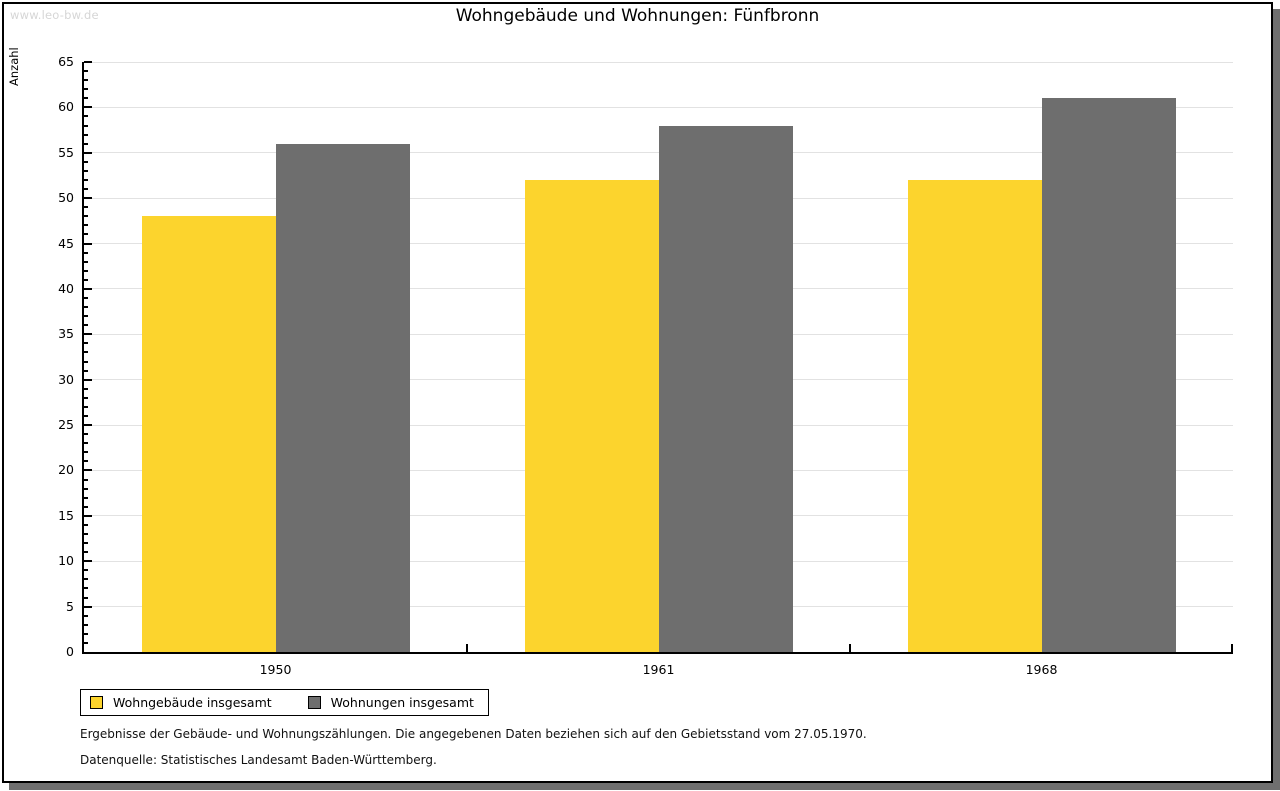 Image resolution: width=1280 pixels, height=791 pixels. What do you see at coordinates (275, 669) in the screenshot?
I see `x-tick-label-1950: 1950` at bounding box center [275, 669].